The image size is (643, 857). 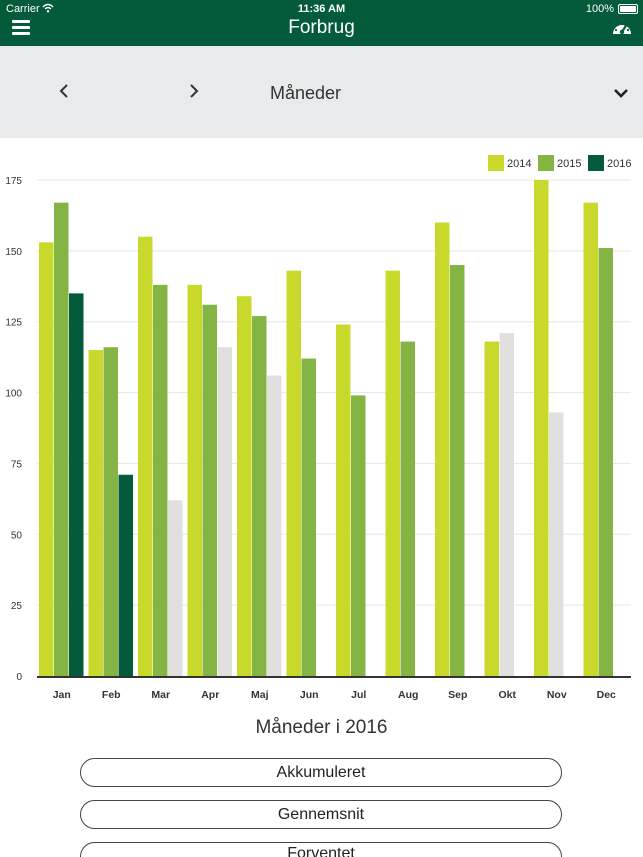 I want to click on expected-button: Forventet, so click(x=321, y=849).